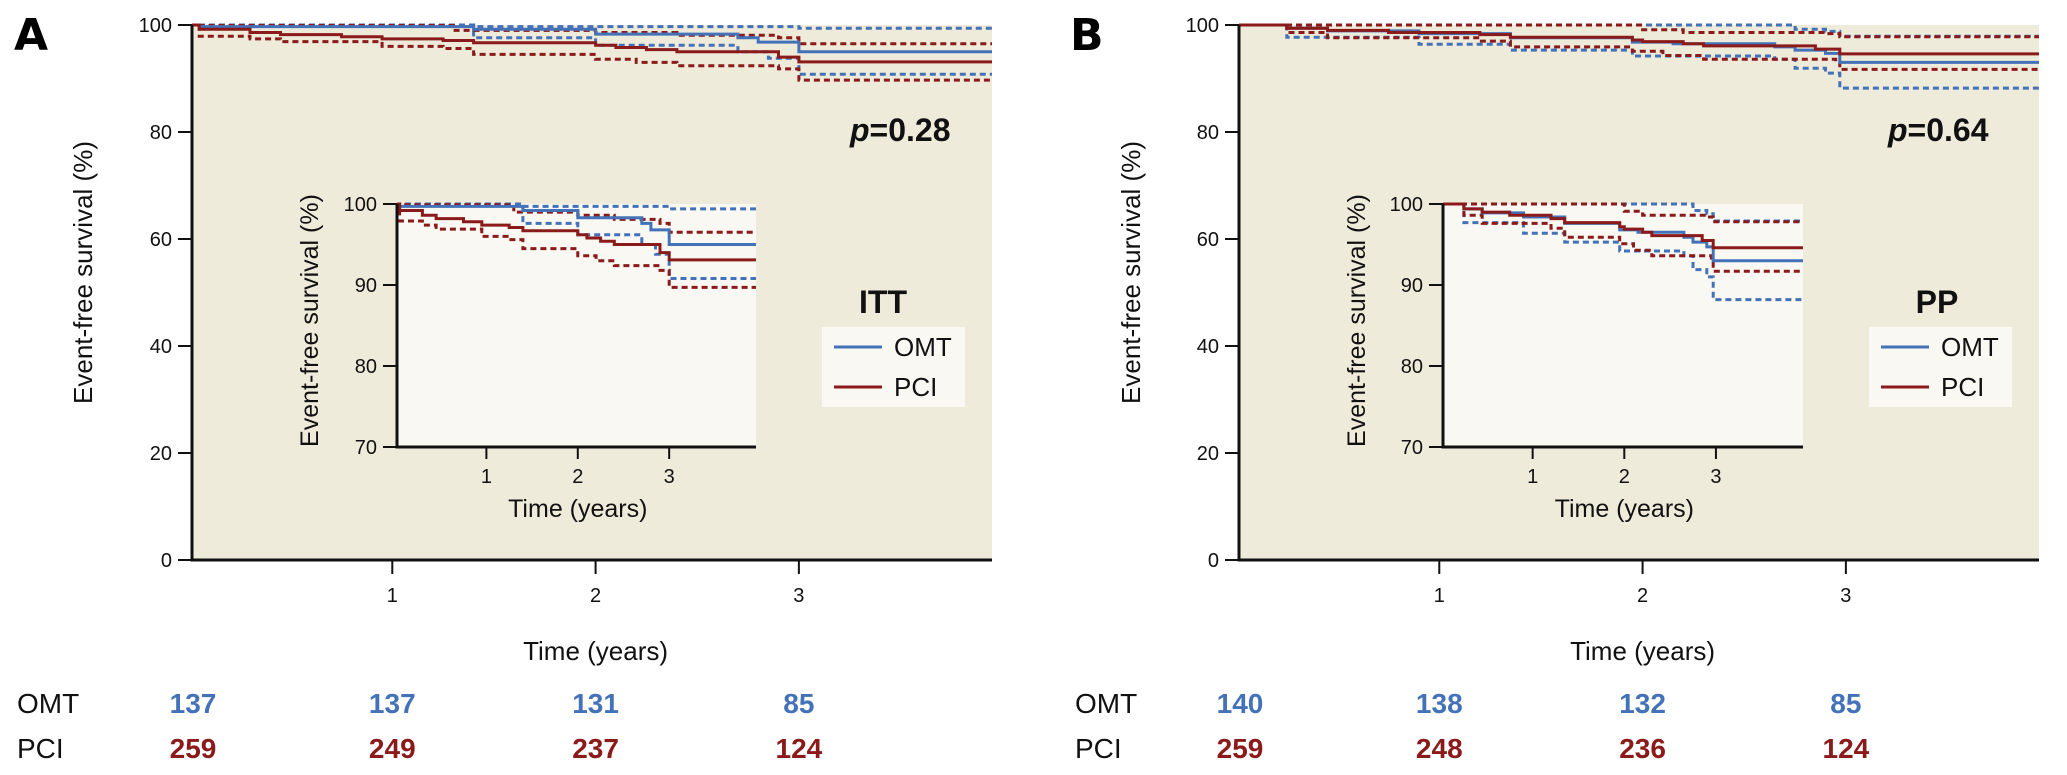 The width and height of the screenshot is (2067, 775). I want to click on risk-numbers: 137 137 131 85 259 249 237 124, so click(496, 726).